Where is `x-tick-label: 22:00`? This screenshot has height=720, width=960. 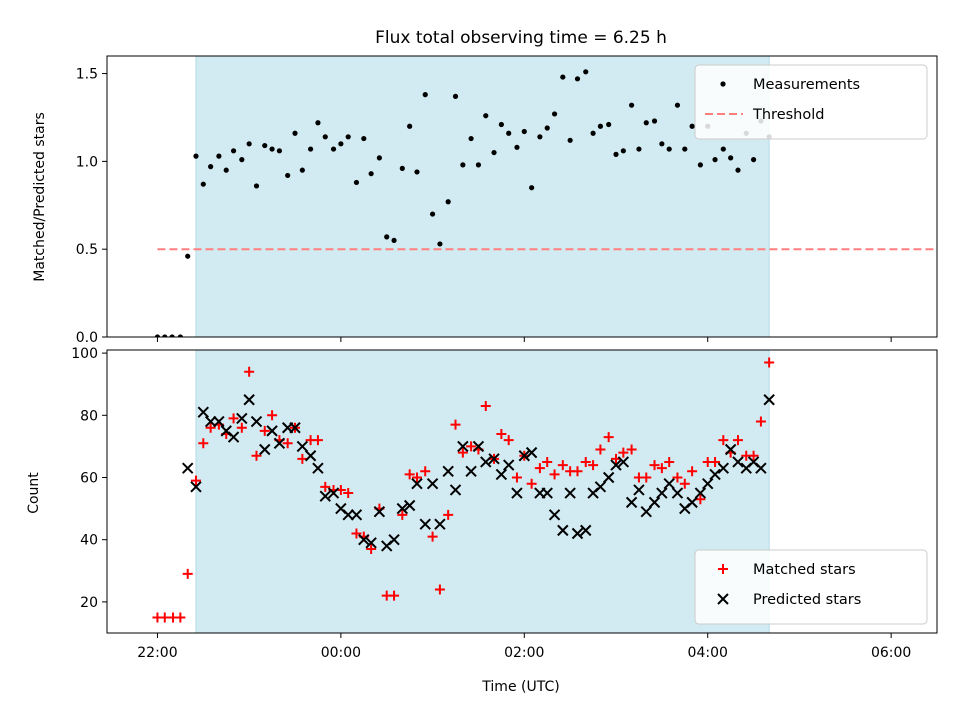
x-tick-label: 22:00 is located at coordinates (157, 653).